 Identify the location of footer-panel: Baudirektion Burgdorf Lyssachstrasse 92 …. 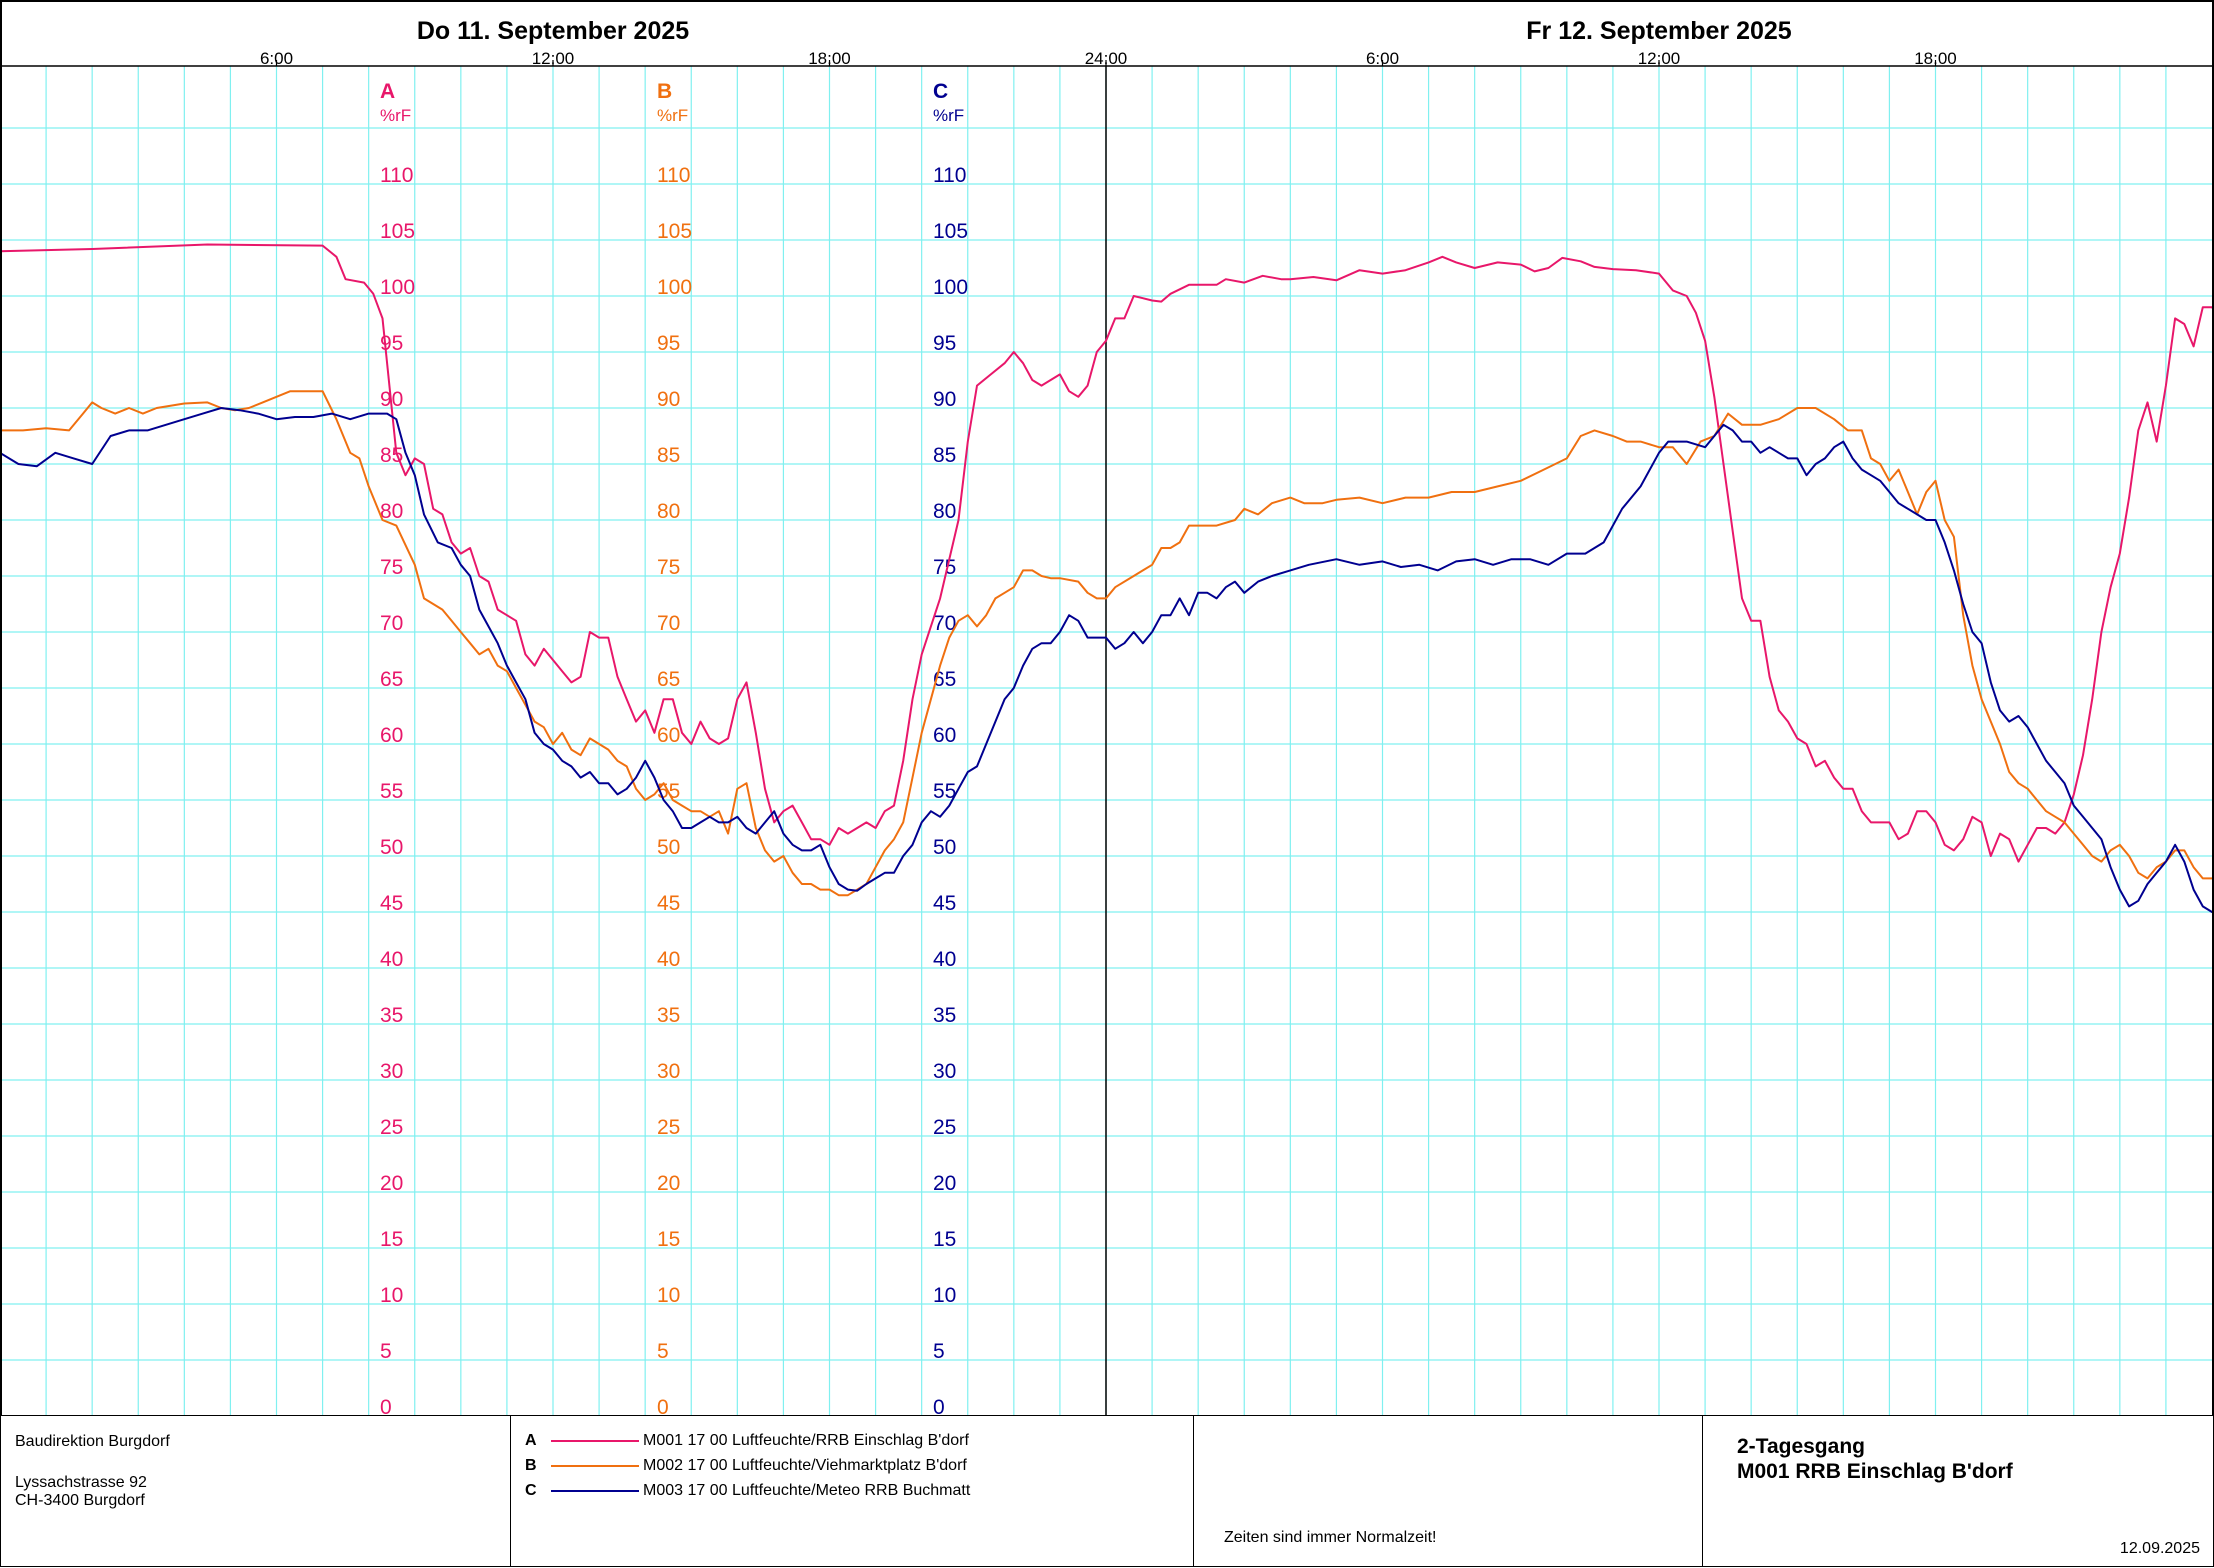
(1107, 1491).